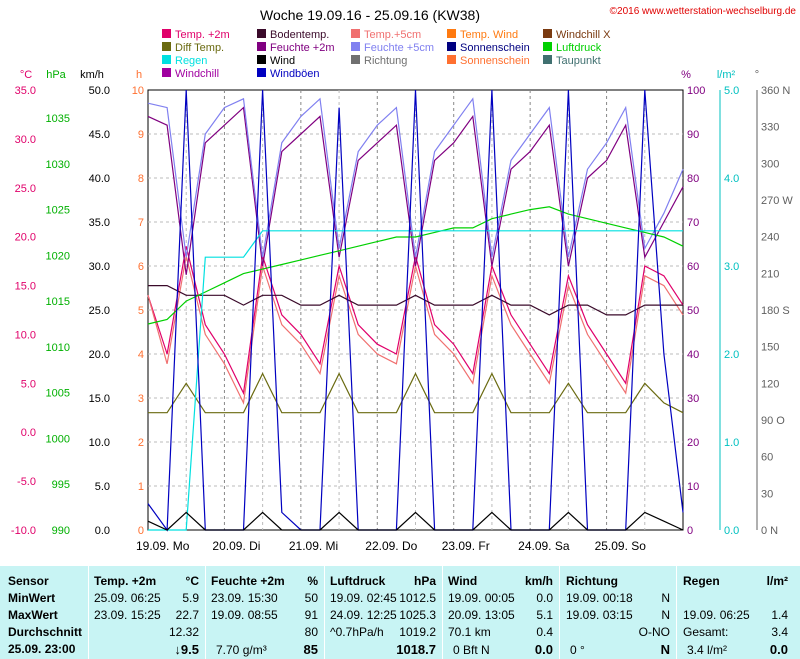 Image resolution: width=800 pixels, height=659 pixels. What do you see at coordinates (358, 581) in the screenshot?
I see `pressure-header: Luftdruck` at bounding box center [358, 581].